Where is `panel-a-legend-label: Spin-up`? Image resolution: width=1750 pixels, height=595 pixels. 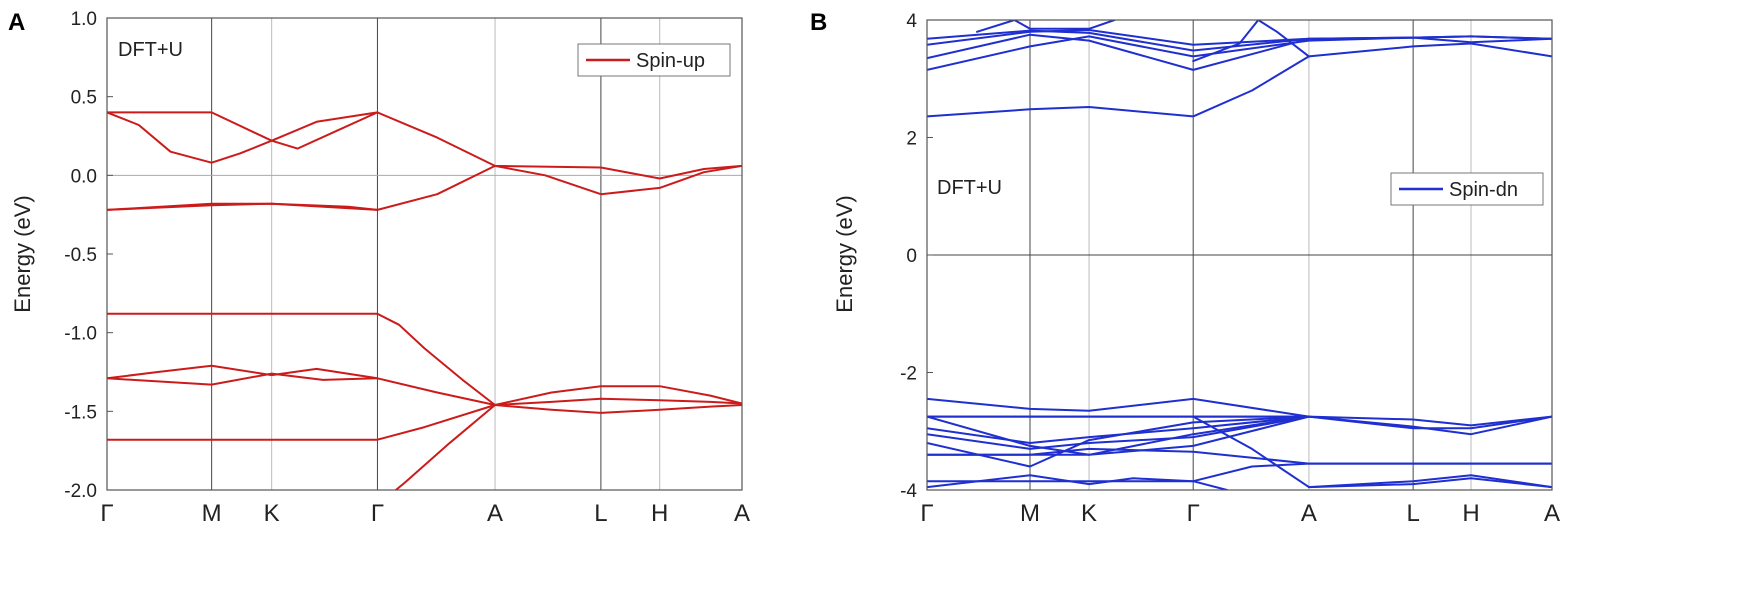 panel-a-legend-label: Spin-up is located at coordinates (670, 61).